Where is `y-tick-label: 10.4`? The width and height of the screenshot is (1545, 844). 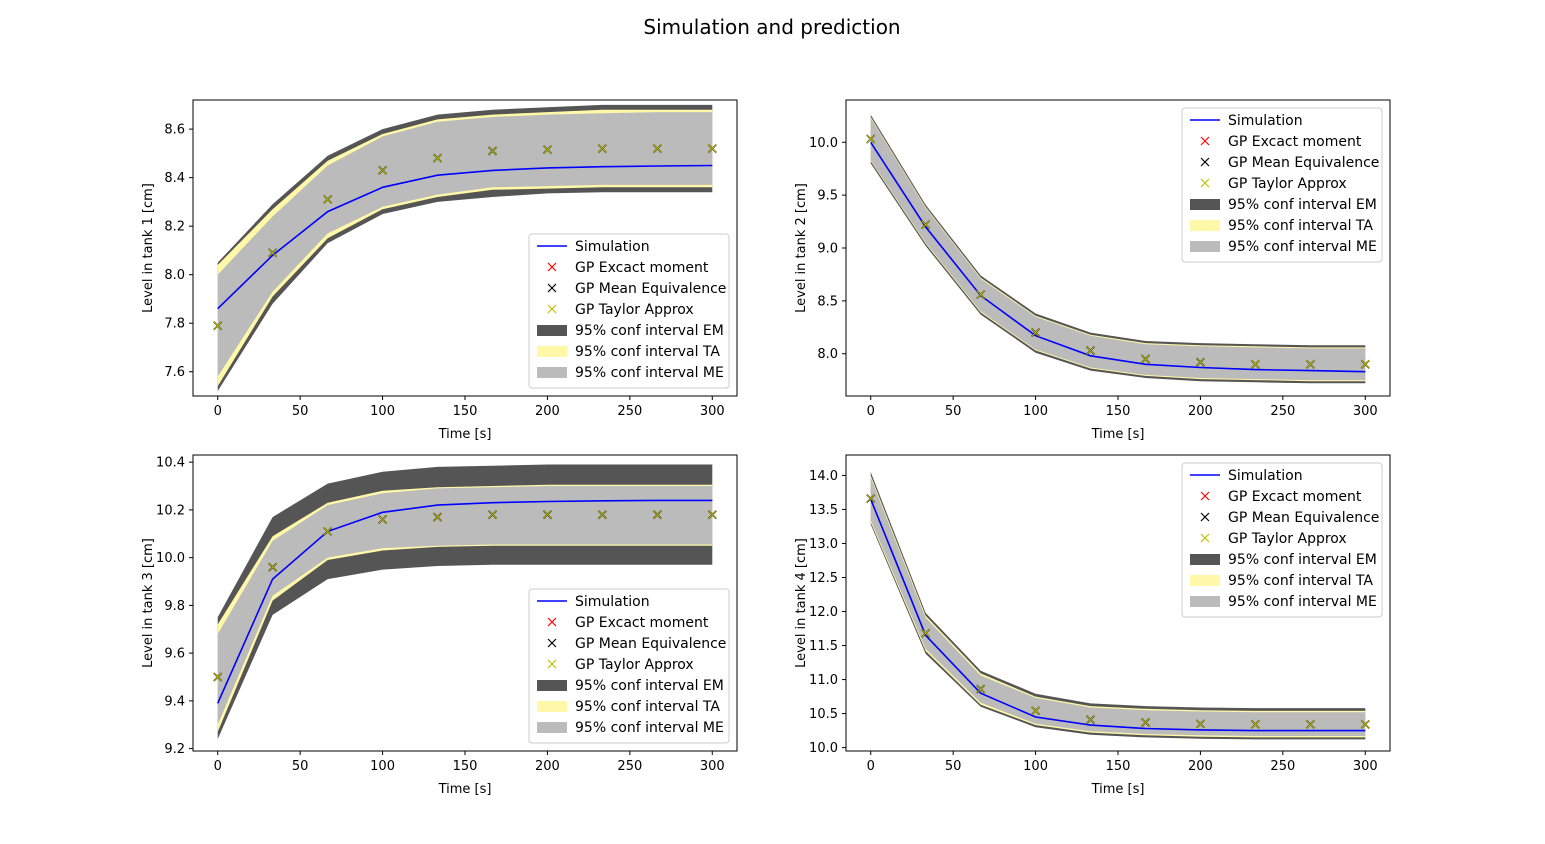
y-tick-label: 10.4 is located at coordinates (170, 463).